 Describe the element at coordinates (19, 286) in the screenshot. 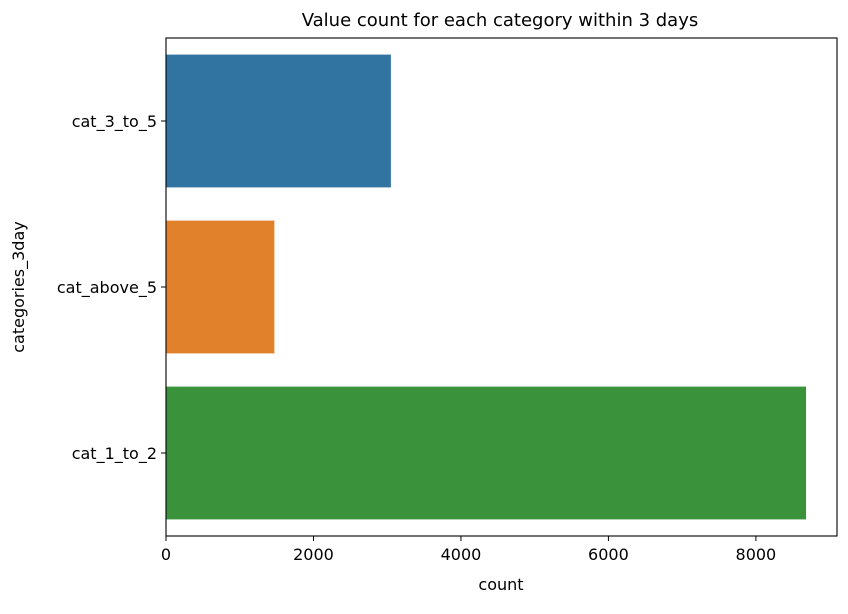

I see `y-axis-label: categories_3day` at that location.